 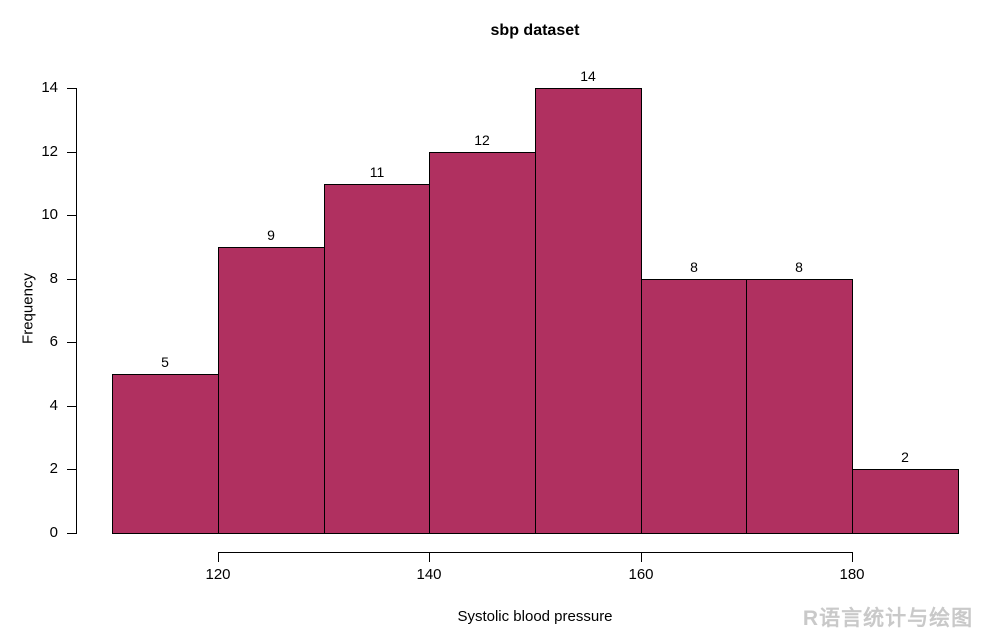 I want to click on x-tick-label: 160, so click(x=641, y=574).